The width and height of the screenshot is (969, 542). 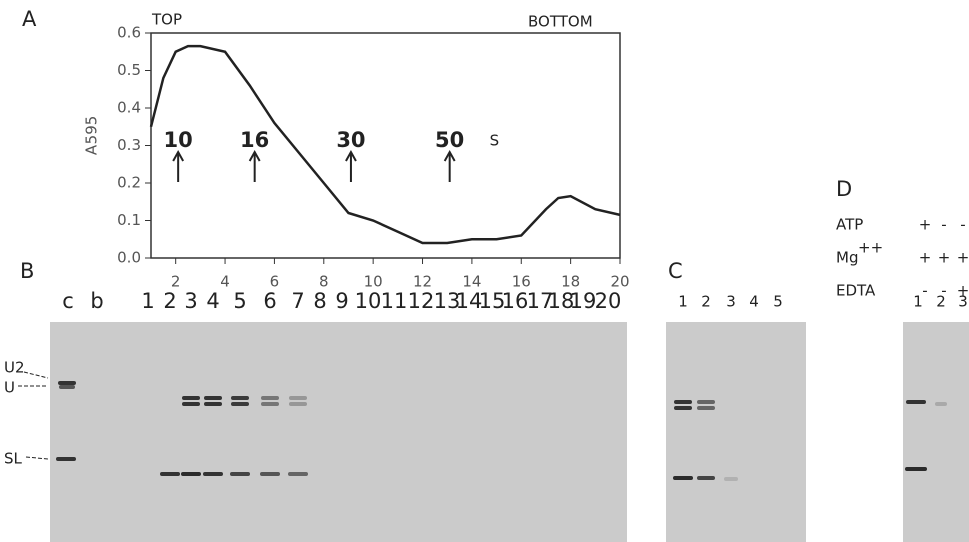 I want to click on lane-label: 7, so click(x=297, y=301).